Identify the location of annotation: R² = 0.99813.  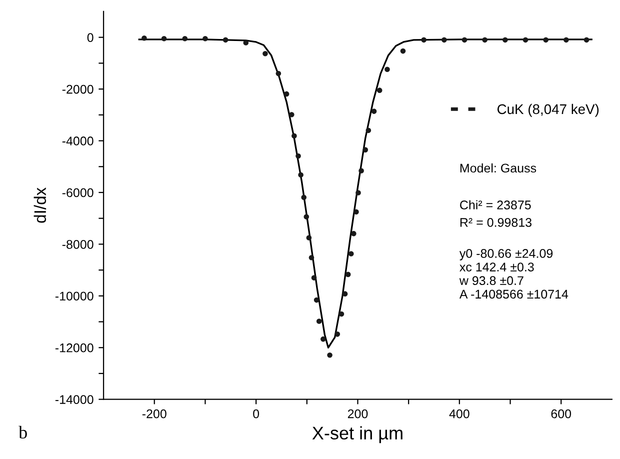
(496, 222).